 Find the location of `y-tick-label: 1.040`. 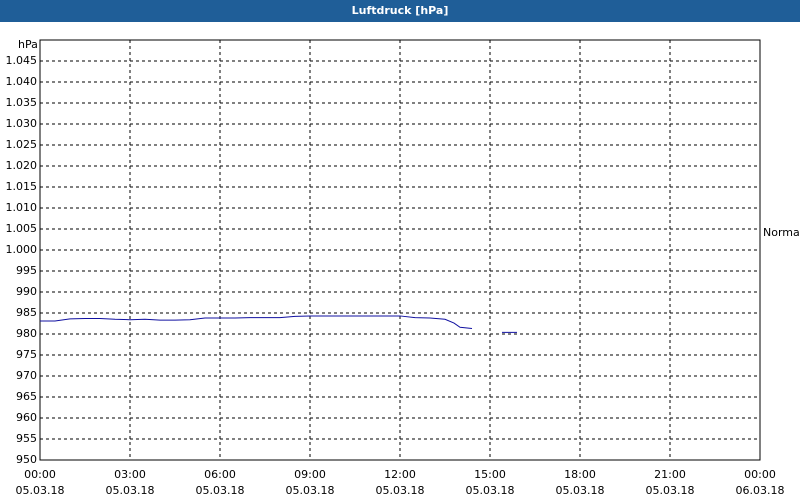

y-tick-label: 1.040 is located at coordinates (22, 81).